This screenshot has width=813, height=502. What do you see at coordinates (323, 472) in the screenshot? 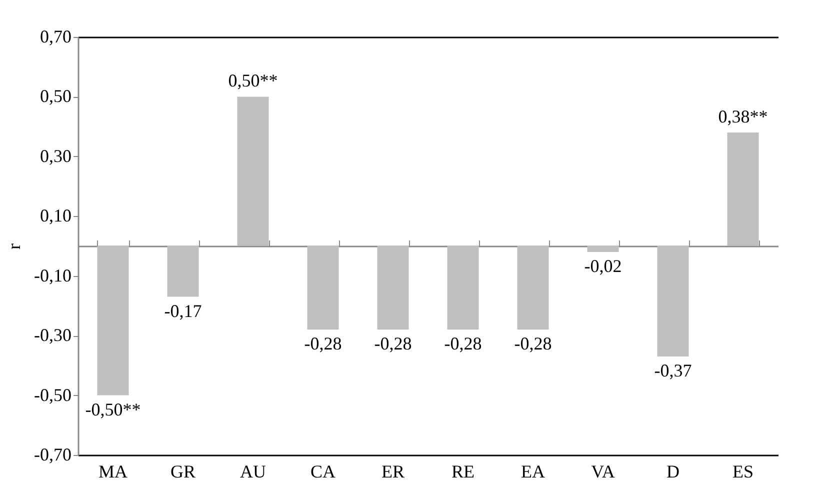
I see `x-tick-label: CA` at bounding box center [323, 472].